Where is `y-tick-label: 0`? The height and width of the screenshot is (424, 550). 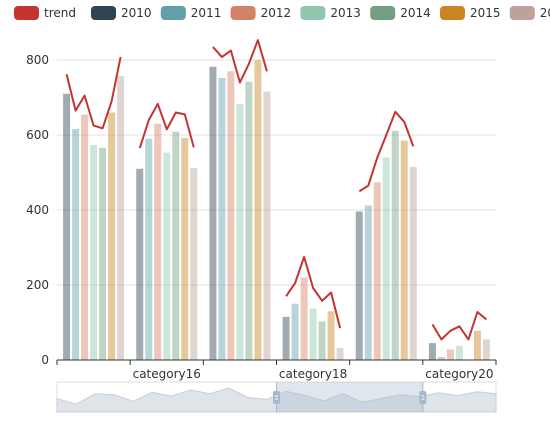
y-tick-label: 0 is located at coordinates (45, 360).